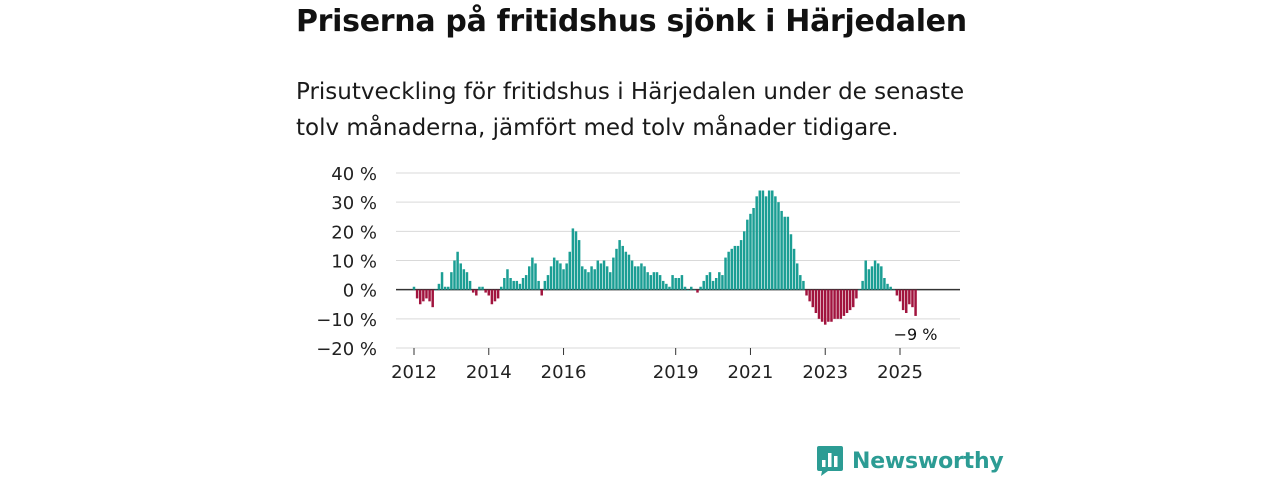 The height and width of the screenshot is (480, 1280). Describe the element at coordinates (346, 320) in the screenshot. I see `y-tick-label: −10 %` at that location.